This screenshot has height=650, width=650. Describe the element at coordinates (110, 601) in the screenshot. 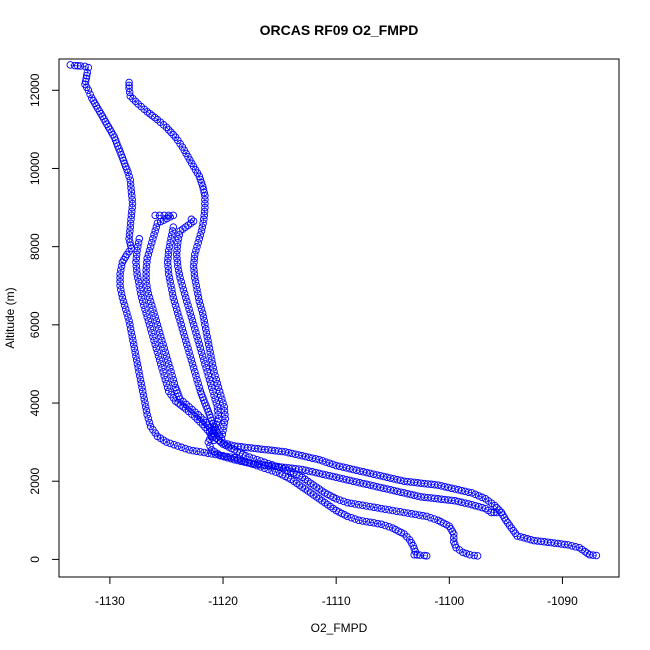

I see `x-tick-label: -1130` at that location.